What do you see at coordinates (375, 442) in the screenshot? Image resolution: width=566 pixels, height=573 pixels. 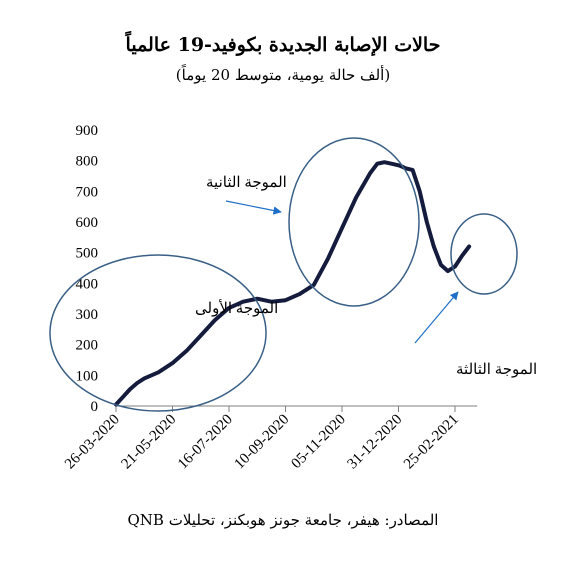 I see `x-tick-label: 31-12-2020` at bounding box center [375, 442].